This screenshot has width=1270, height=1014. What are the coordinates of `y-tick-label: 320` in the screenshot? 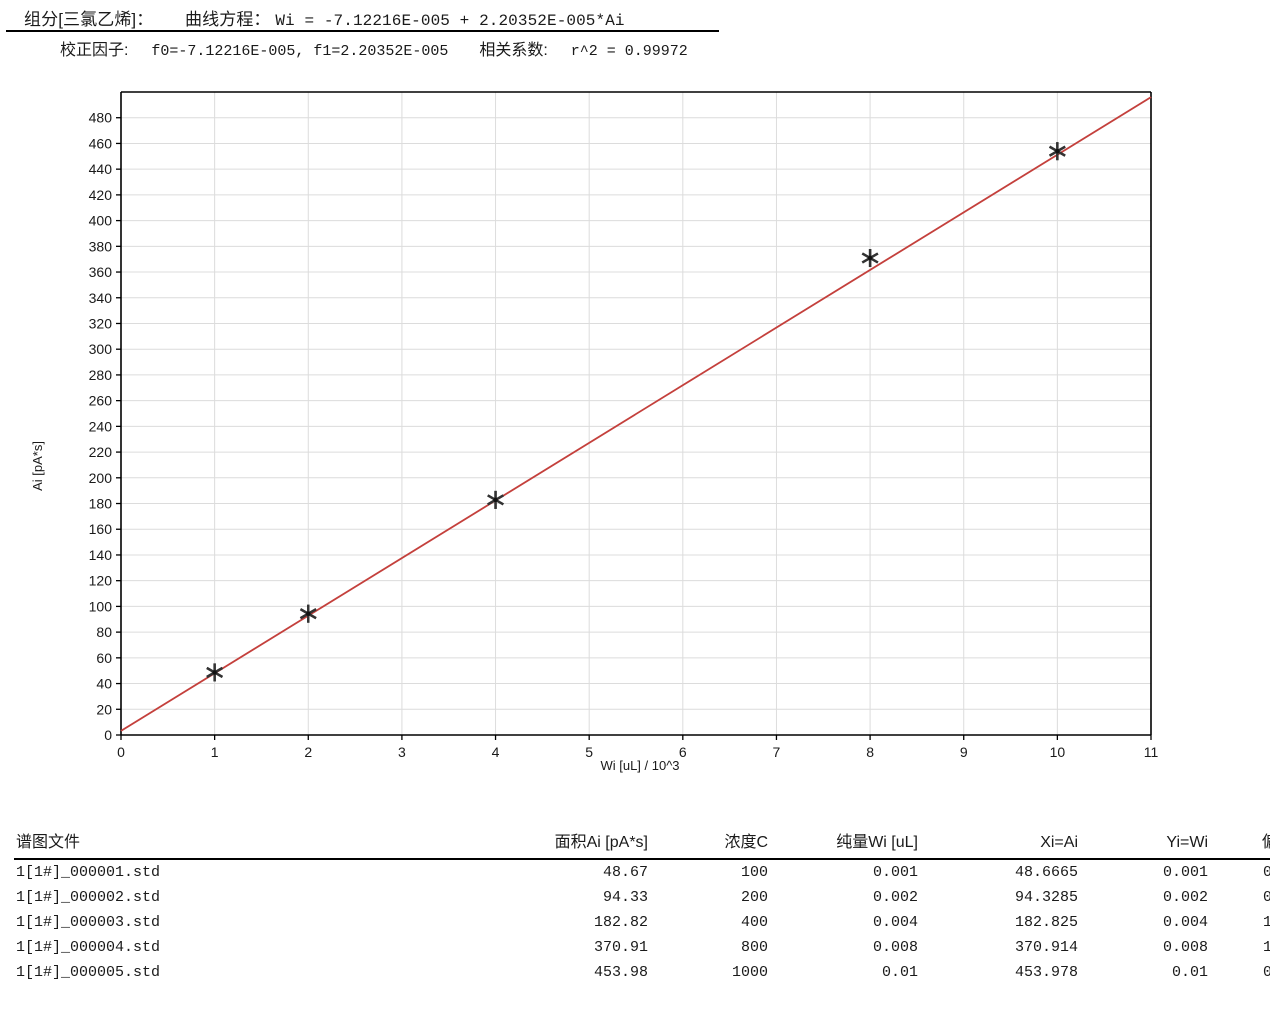 It's located at (101, 323).